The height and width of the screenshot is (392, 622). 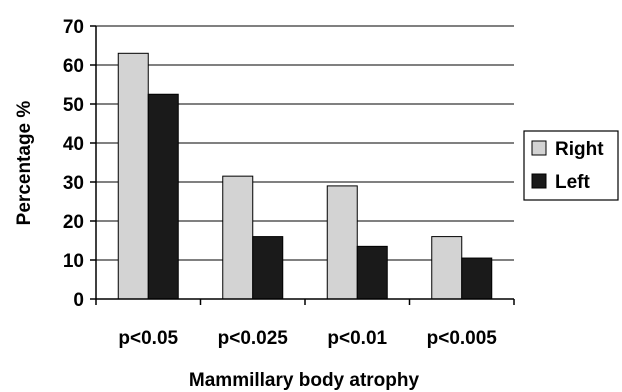 What do you see at coordinates (579, 149) in the screenshot?
I see `legend-label-right: Right` at bounding box center [579, 149].